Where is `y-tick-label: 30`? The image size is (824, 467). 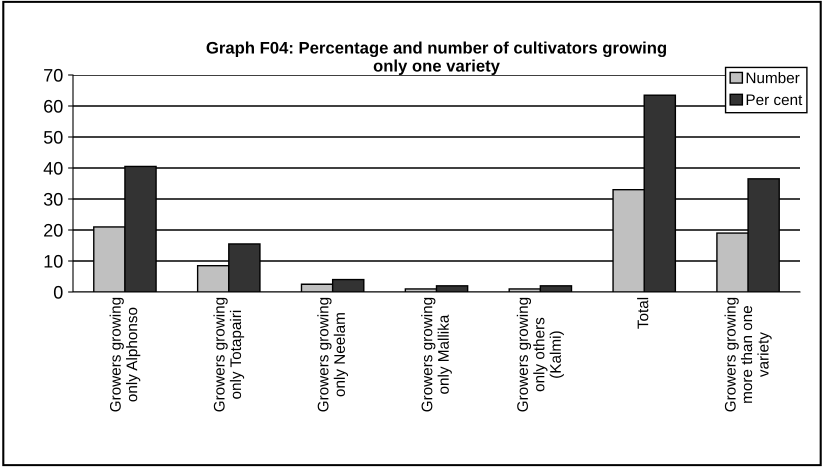
y-tick-label: 30 is located at coordinates (53, 199).